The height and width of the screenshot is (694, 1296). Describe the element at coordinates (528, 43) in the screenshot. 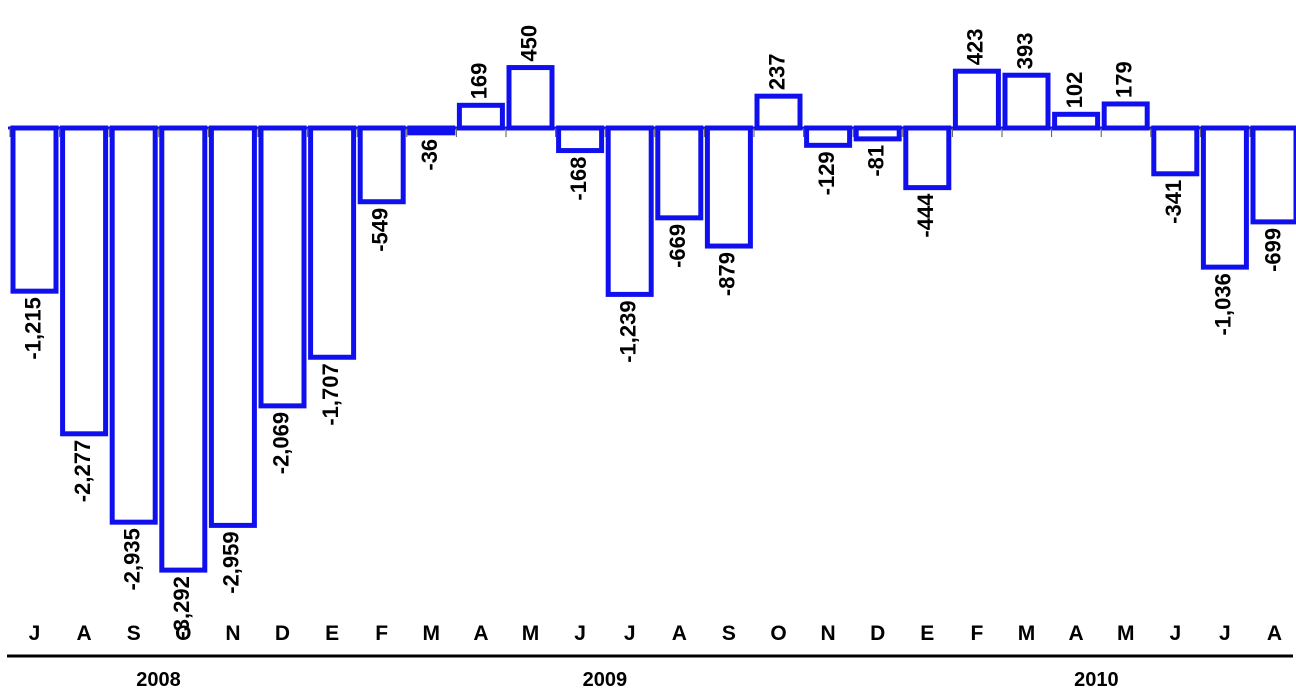

I see `value-label-10: 450` at that location.